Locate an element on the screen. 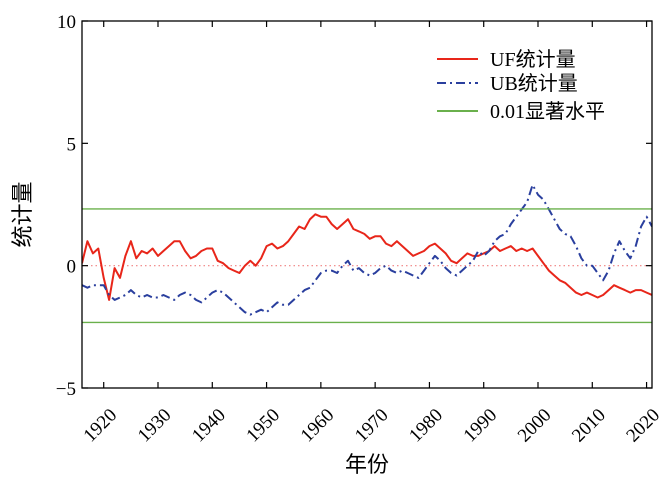 Image resolution: width=666 pixels, height=482 pixels. x-tick-label: 2010 is located at coordinates (589, 426).